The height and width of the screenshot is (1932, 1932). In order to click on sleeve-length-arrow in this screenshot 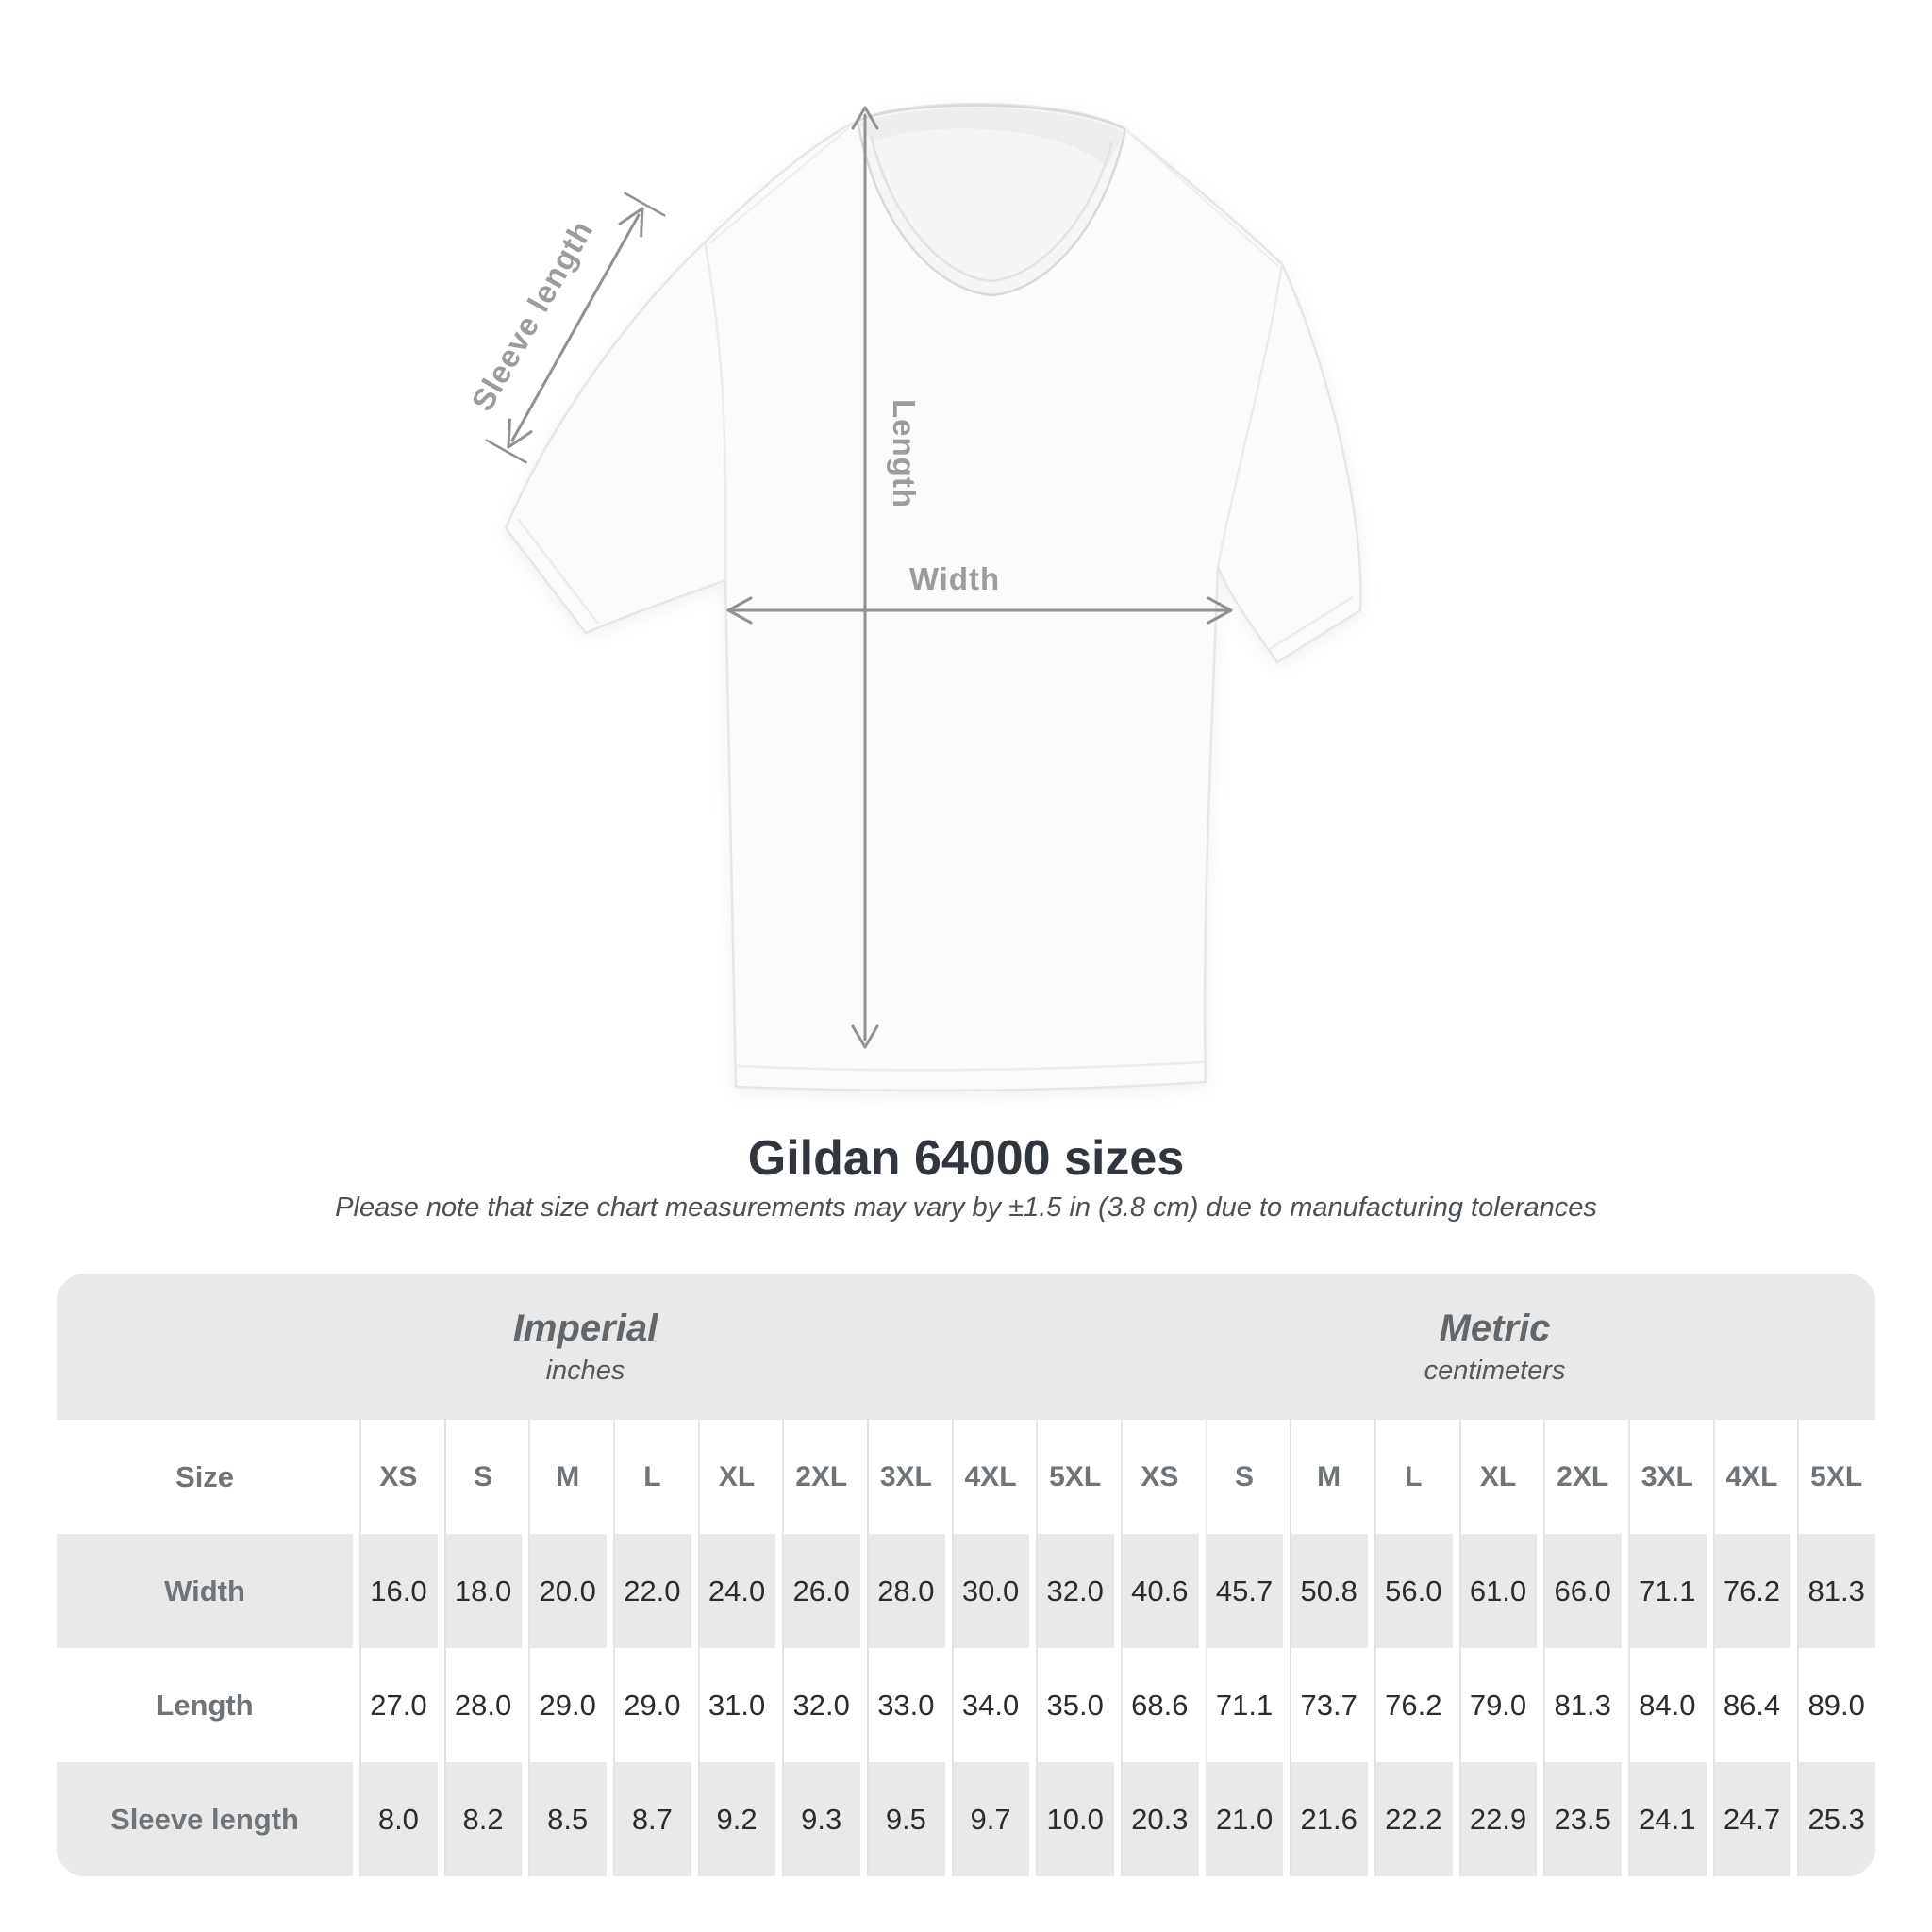, I will do `click(576, 328)`.